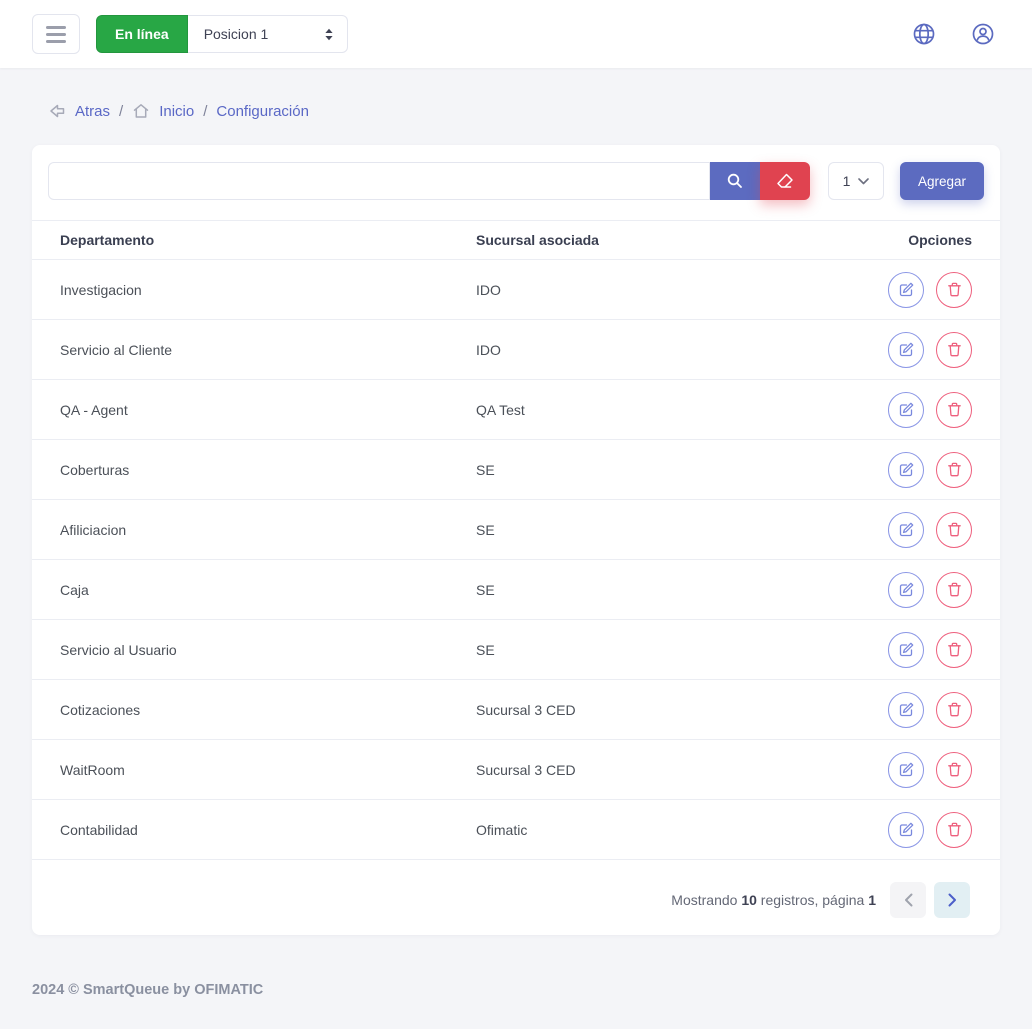  I want to click on table-row: Contabilidad Ofimatic, so click(516, 829).